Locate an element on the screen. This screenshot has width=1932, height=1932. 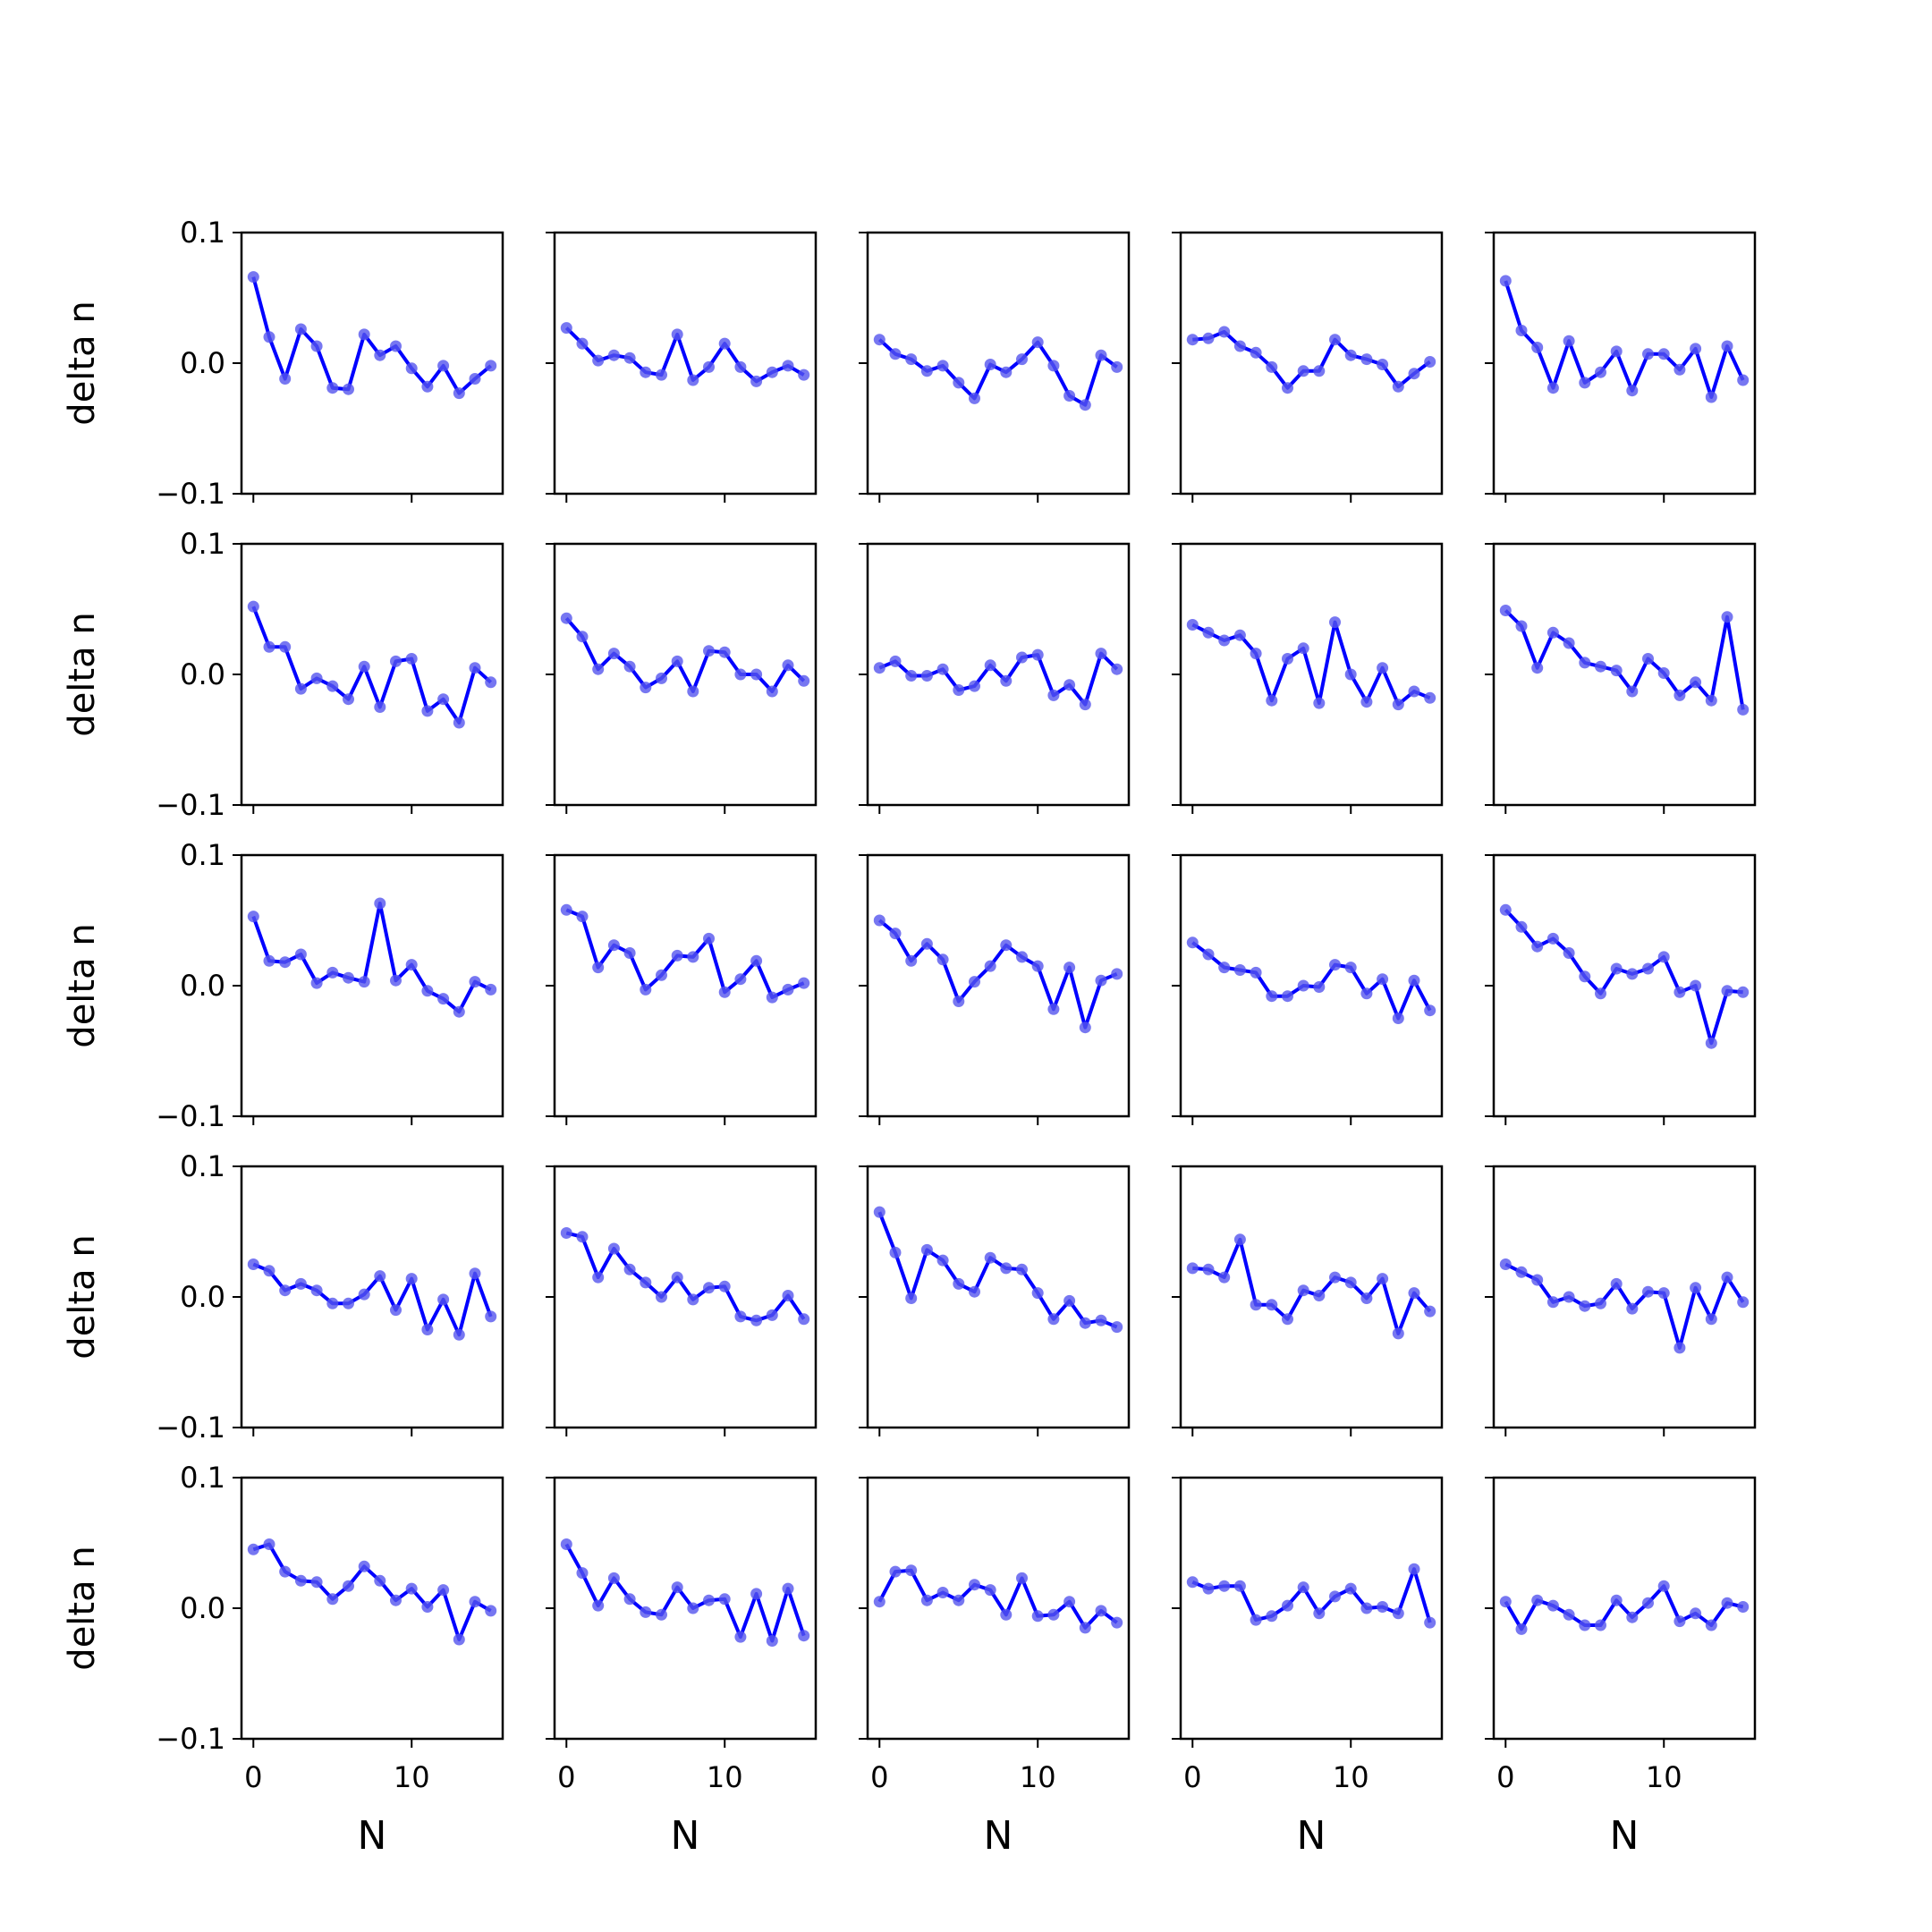
series-line-r3-c4 is located at coordinates (1624, 1306).